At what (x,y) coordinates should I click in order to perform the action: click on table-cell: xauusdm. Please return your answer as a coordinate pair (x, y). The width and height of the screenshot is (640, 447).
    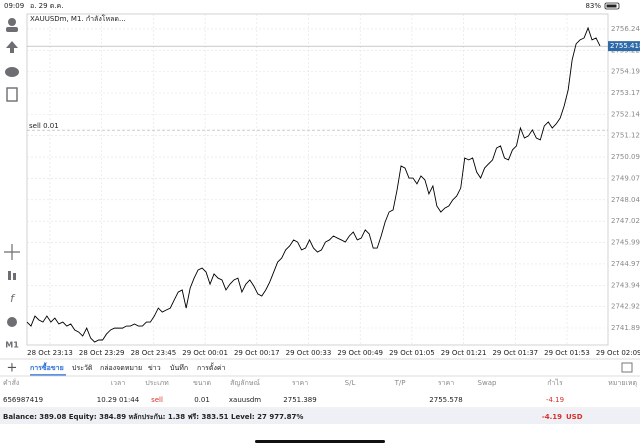
    Looking at the image, I should click on (245, 400).